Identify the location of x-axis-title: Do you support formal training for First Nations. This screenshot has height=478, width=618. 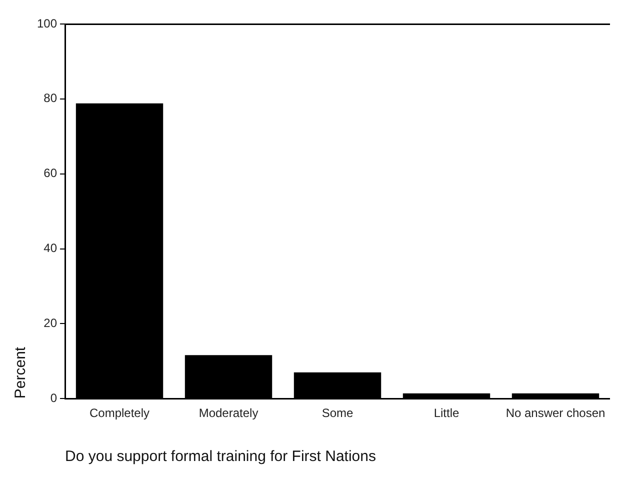
(220, 457).